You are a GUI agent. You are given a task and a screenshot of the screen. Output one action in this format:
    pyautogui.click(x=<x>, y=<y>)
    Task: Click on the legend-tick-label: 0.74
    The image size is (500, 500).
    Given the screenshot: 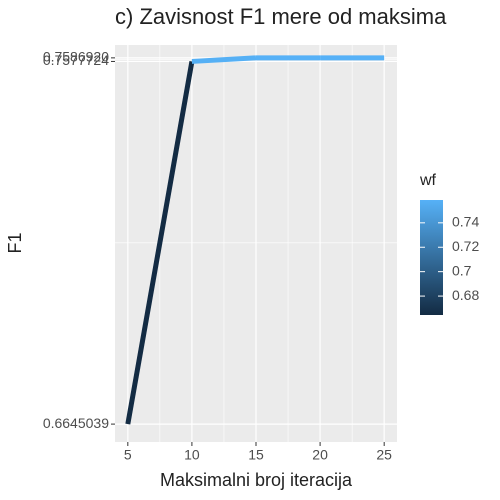 What is the action you would take?
    pyautogui.click(x=465, y=222)
    